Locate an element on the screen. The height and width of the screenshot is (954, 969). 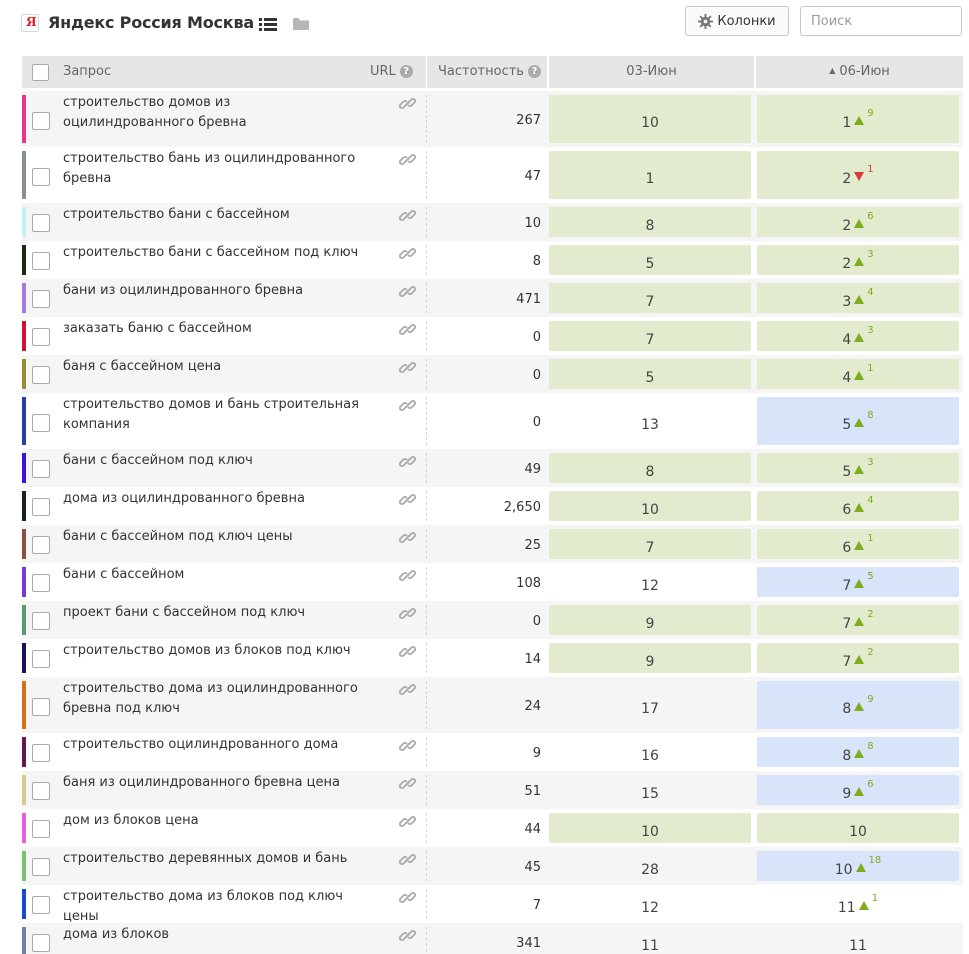
position-cell-date2: 10 is located at coordinates (858, 828).